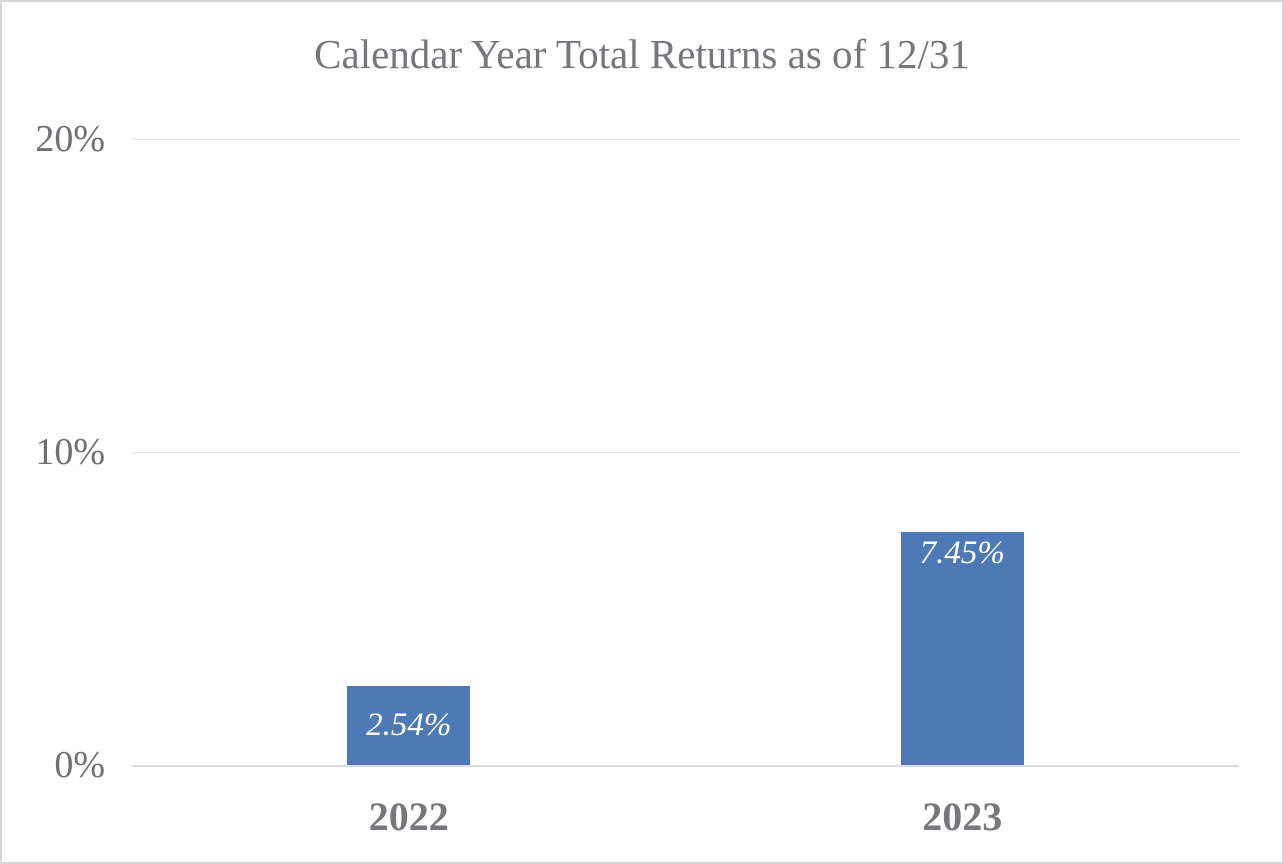 This screenshot has width=1284, height=864. Describe the element at coordinates (642, 54) in the screenshot. I see `chart-title: Calendar Year Total Returns as of 12/31` at that location.